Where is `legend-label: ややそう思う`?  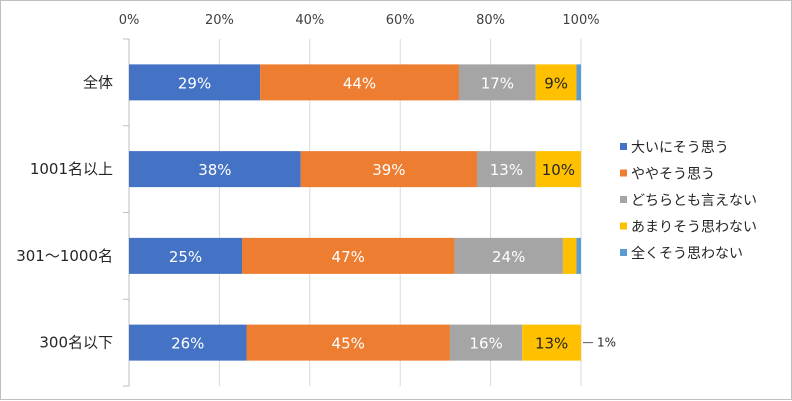 legend-label: ややそう思う is located at coordinates (673, 175).